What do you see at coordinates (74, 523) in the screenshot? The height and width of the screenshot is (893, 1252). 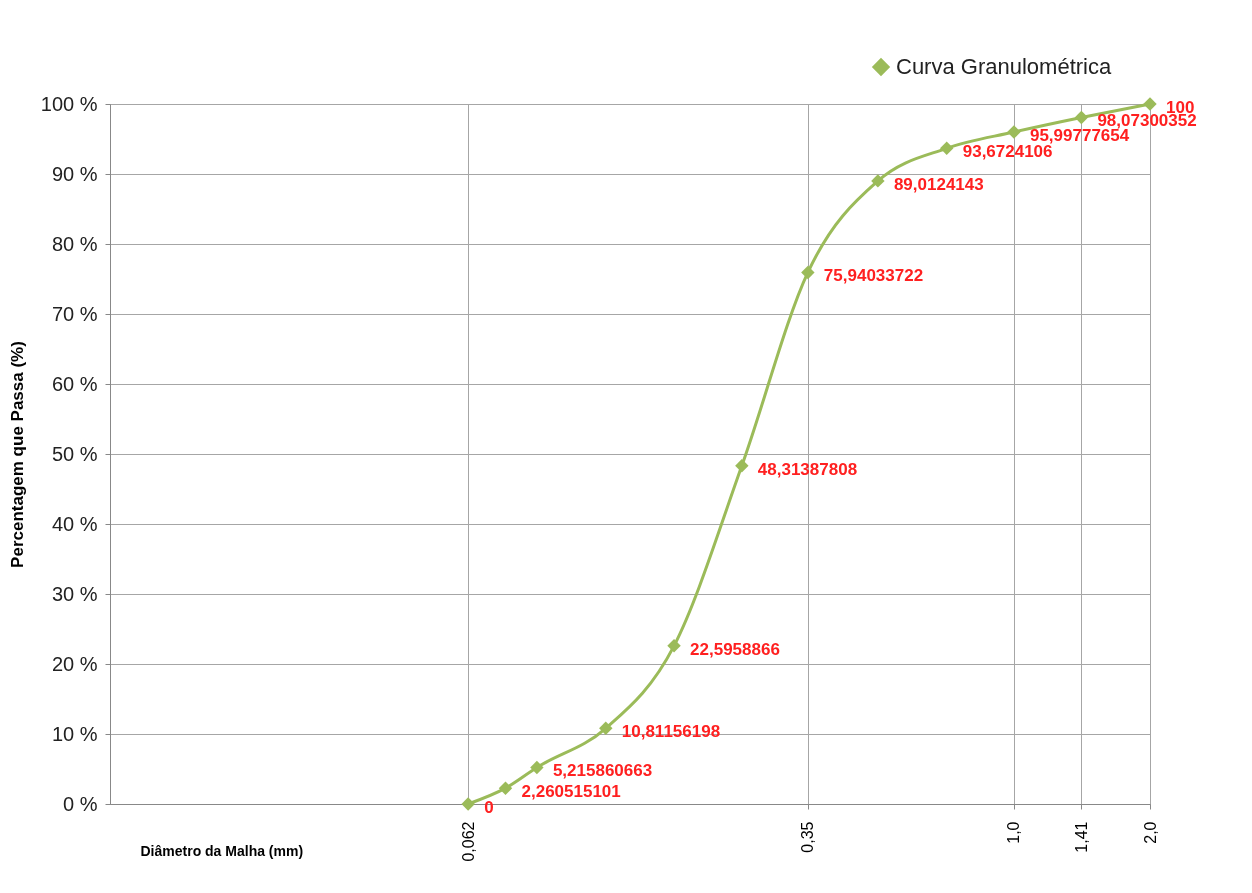 I see `y-tick-label: 40 %` at bounding box center [74, 523].